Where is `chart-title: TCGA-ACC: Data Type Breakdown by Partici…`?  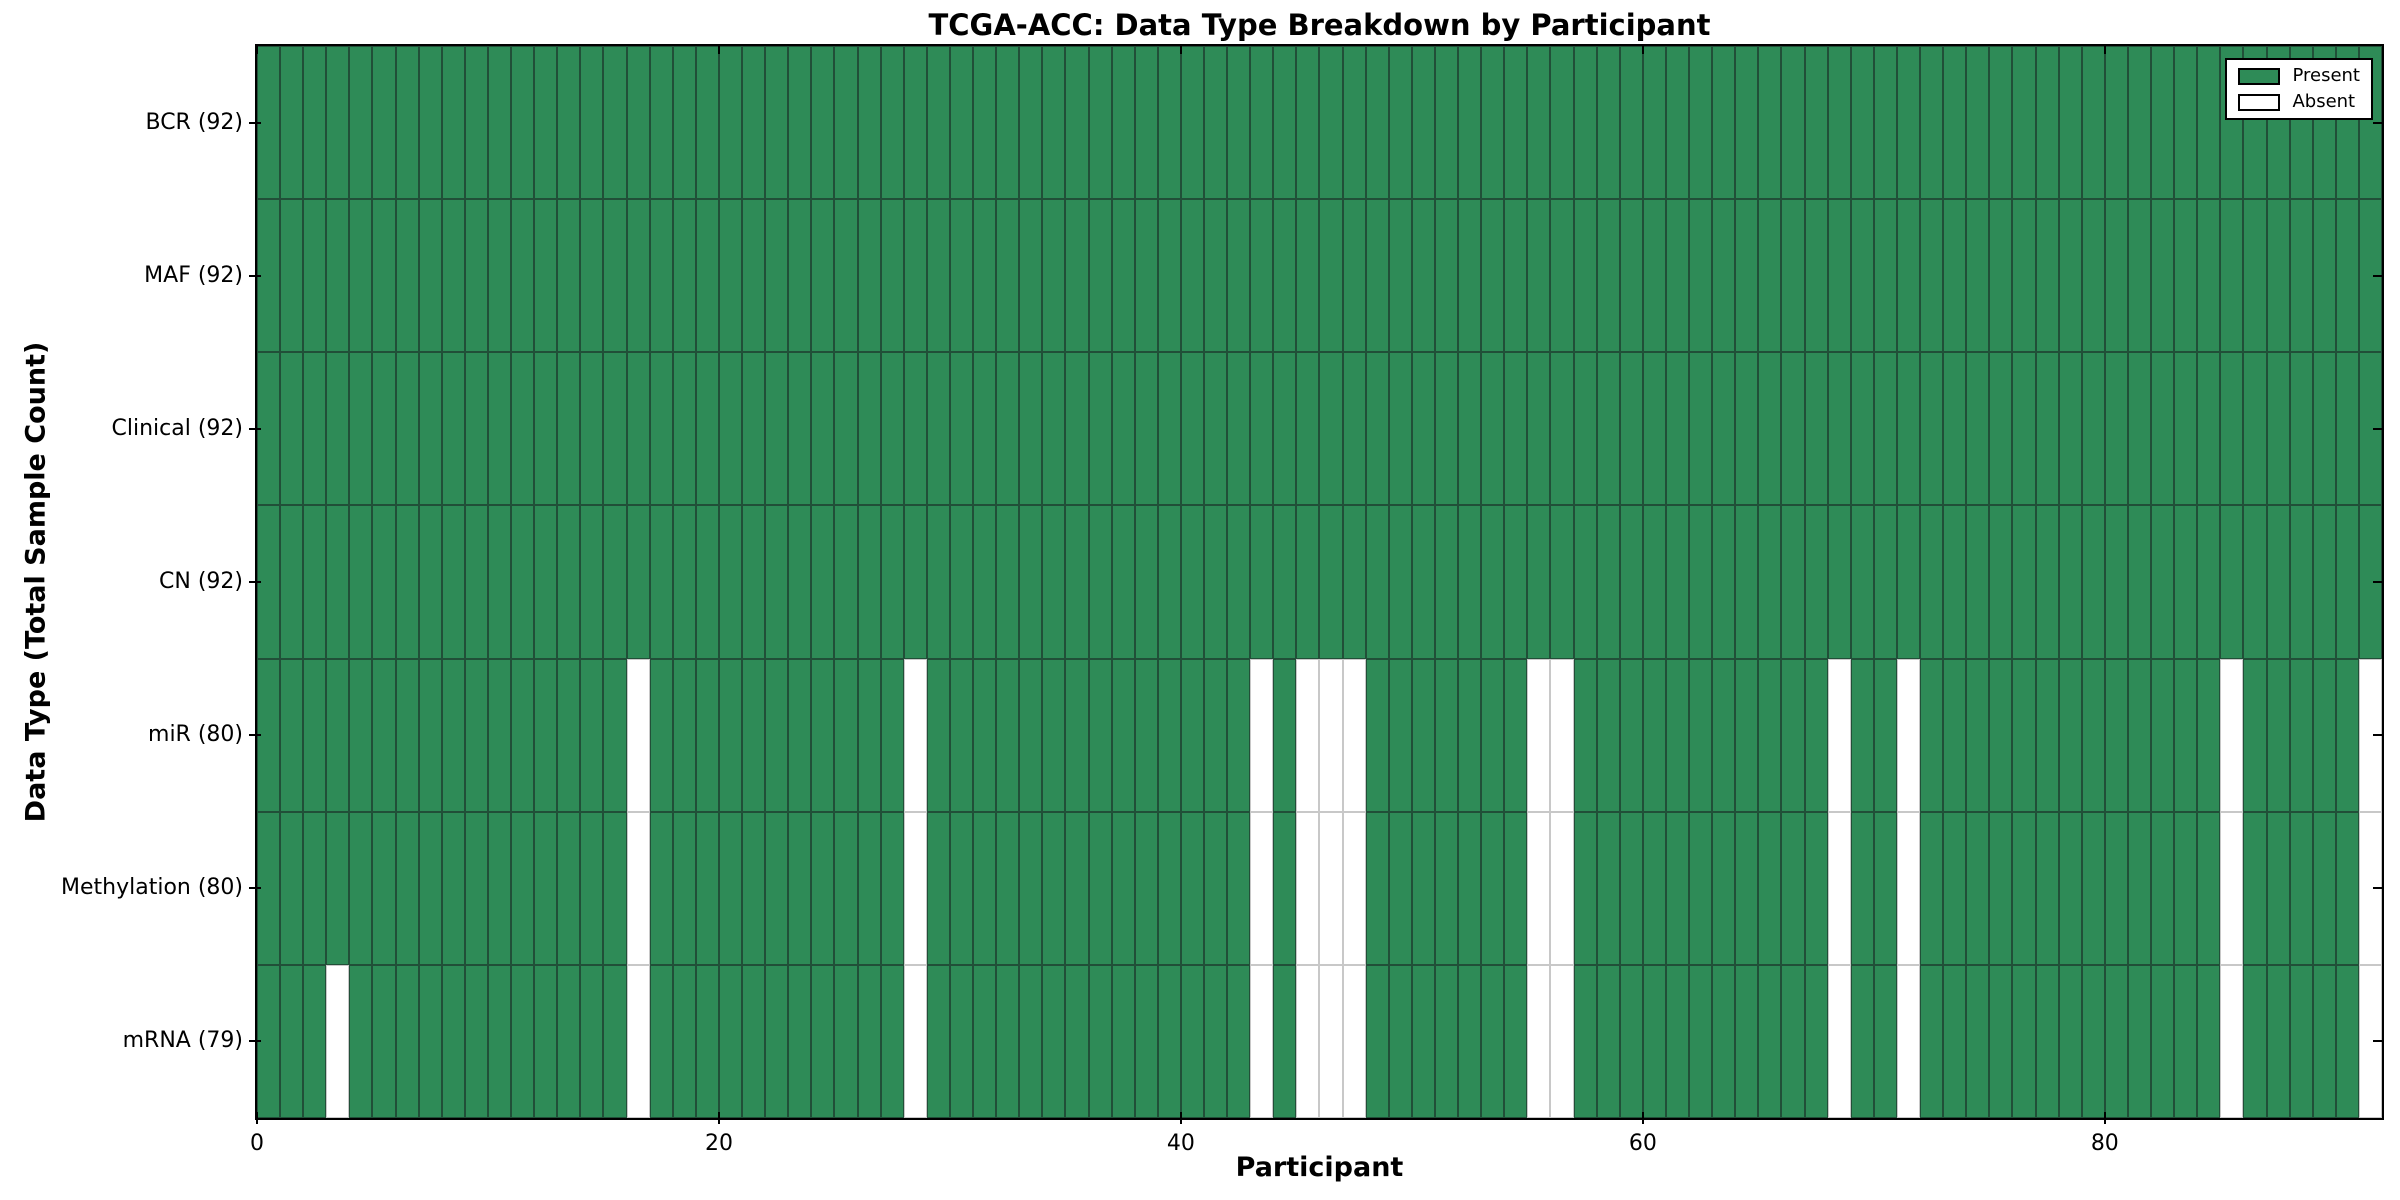
chart-title: TCGA-ACC: Data Type Breakdown by Partici… is located at coordinates (1319, 25).